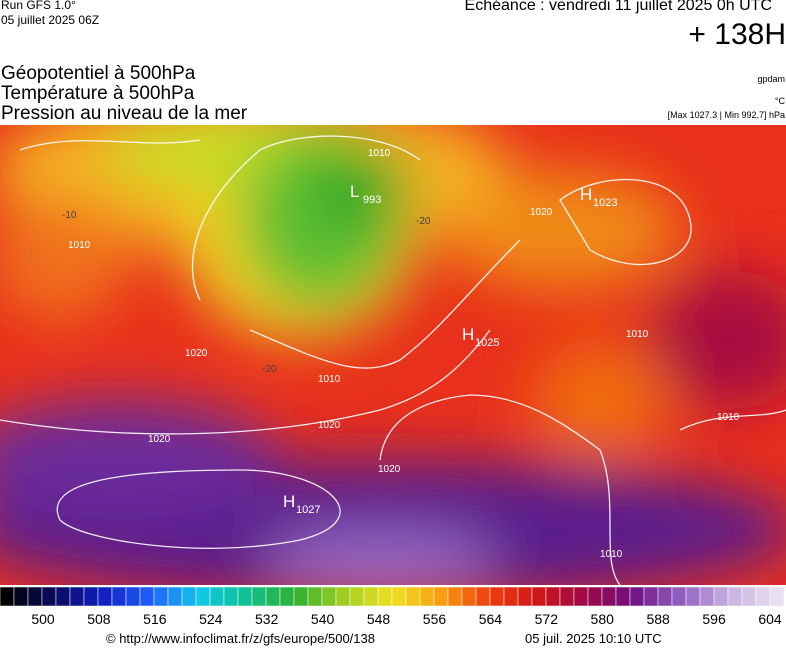 The width and height of the screenshot is (786, 648). I want to click on colorbar-label: 524, so click(211, 619).